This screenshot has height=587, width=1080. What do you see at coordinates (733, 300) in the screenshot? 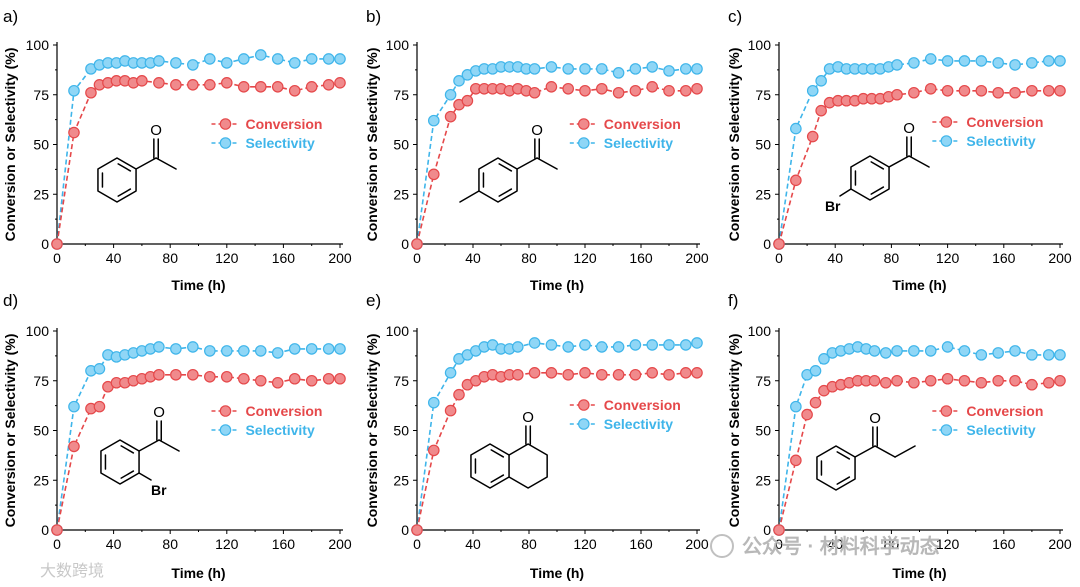
I see `panel-label: f)` at bounding box center [733, 300].